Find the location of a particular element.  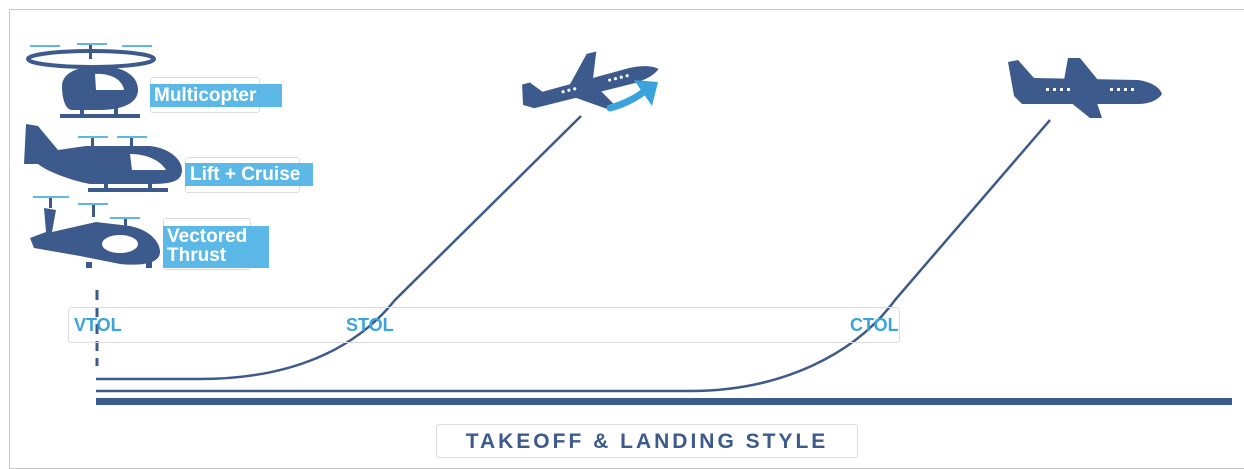

vectored-thrust-label-bar is located at coordinates (216, 247).